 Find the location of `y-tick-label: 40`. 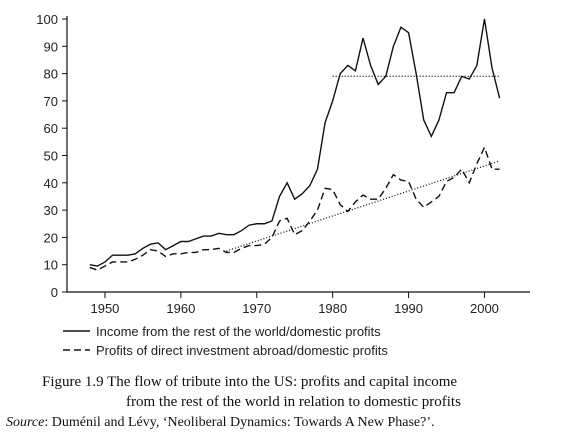

y-tick-label: 40 is located at coordinates (51, 183).